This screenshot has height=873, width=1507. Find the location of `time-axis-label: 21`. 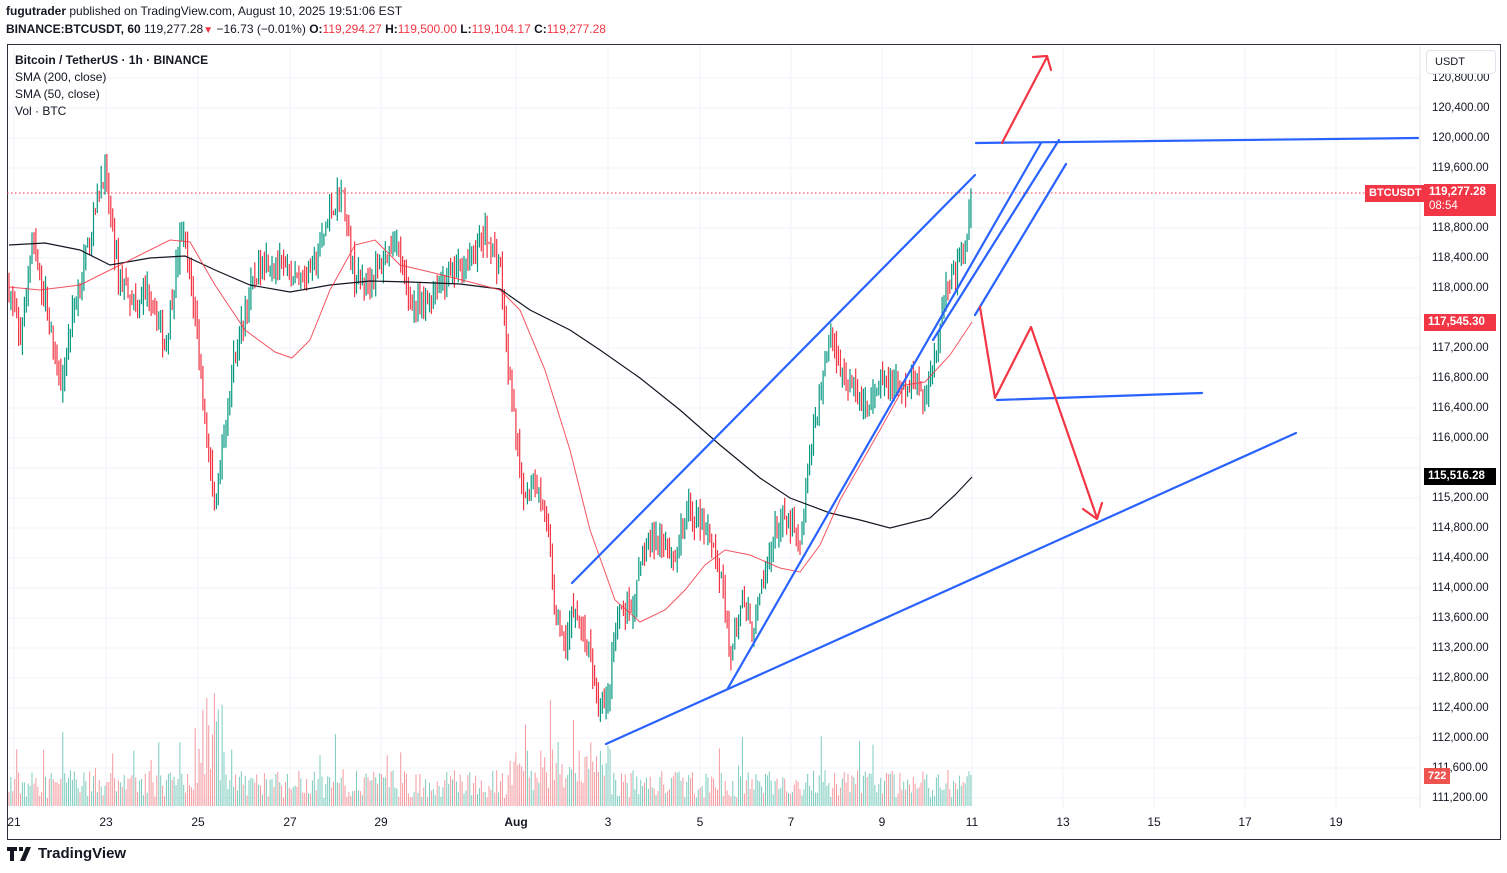

time-axis-label: 21 is located at coordinates (14, 822).